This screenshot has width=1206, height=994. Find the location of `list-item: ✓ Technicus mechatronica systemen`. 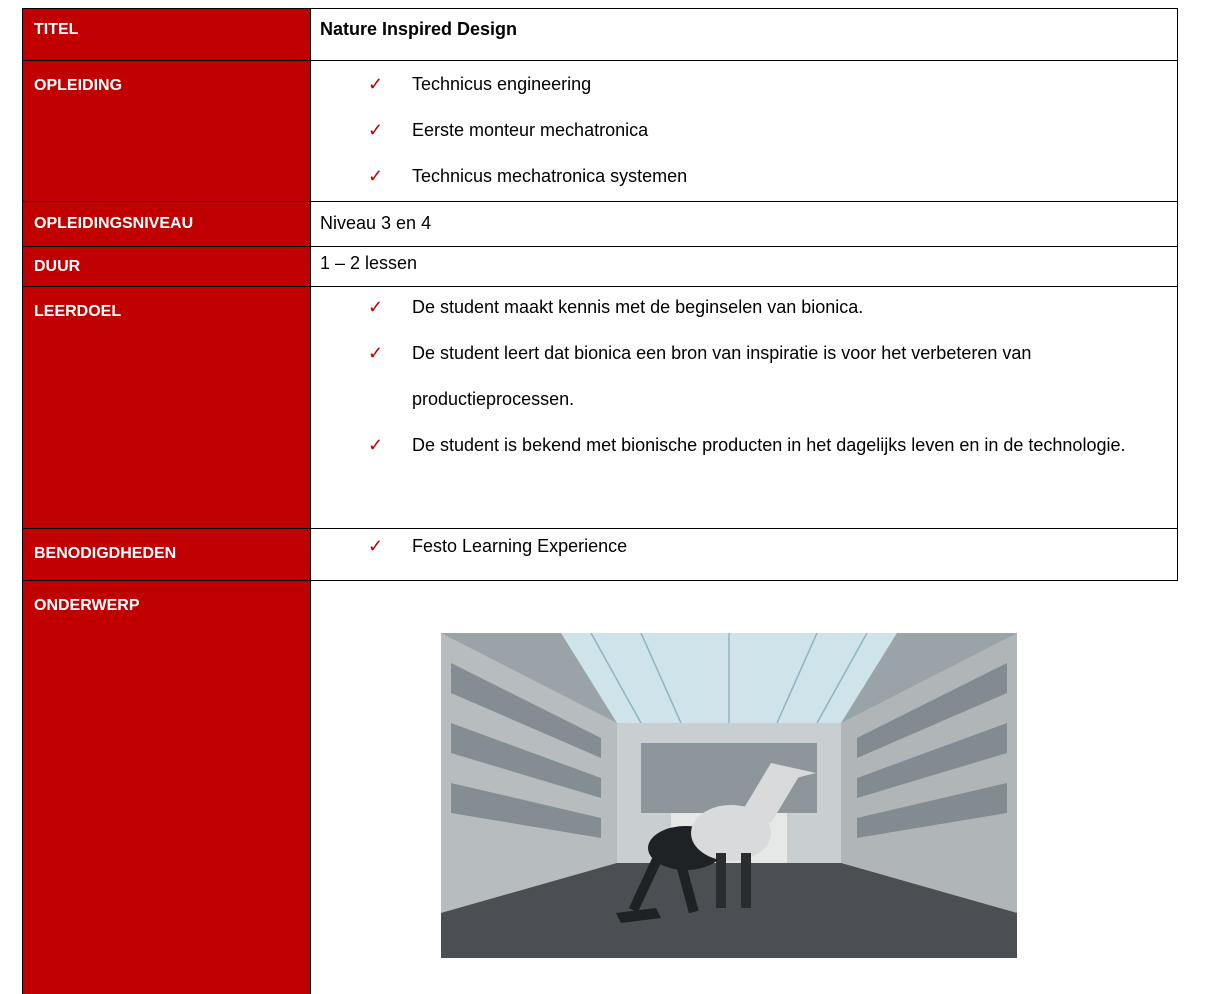

list-item: ✓ Technicus mechatronica systemen is located at coordinates (528, 176).